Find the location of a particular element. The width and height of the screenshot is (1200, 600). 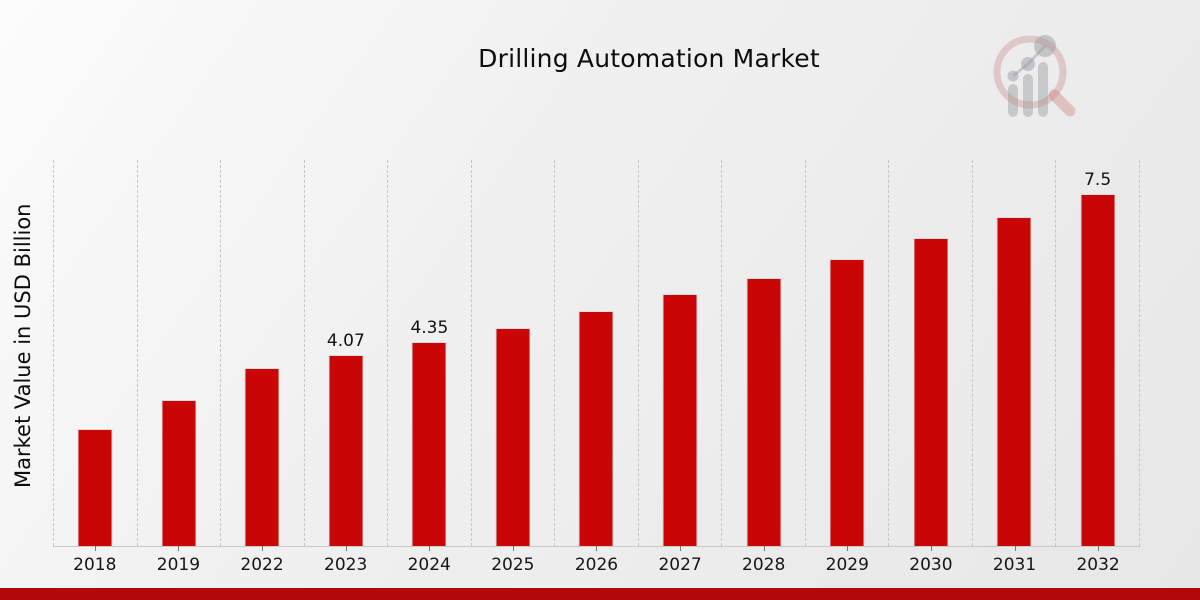

category-slot-2030 is located at coordinates (930, 353).